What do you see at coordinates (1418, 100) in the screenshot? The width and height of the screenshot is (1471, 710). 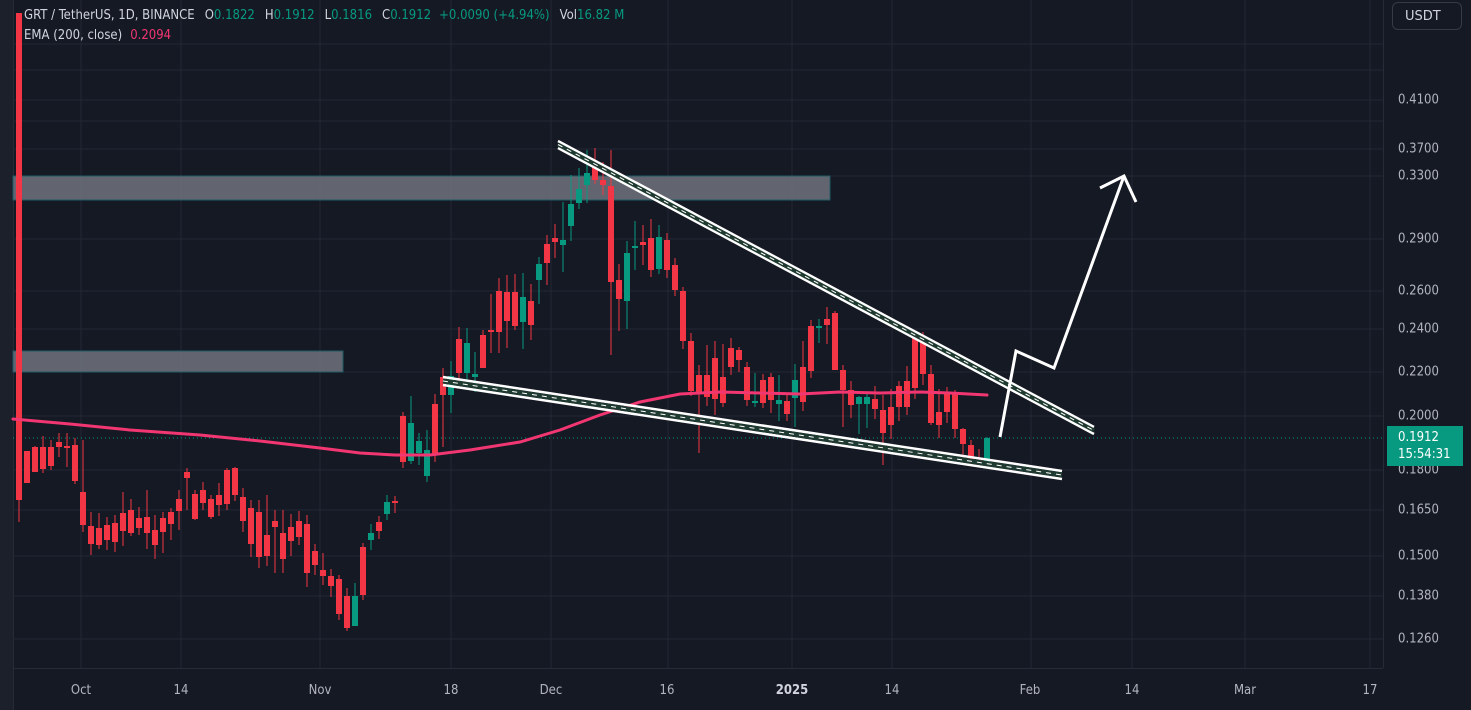 I see `price-tick-label: 0.4100` at bounding box center [1418, 100].